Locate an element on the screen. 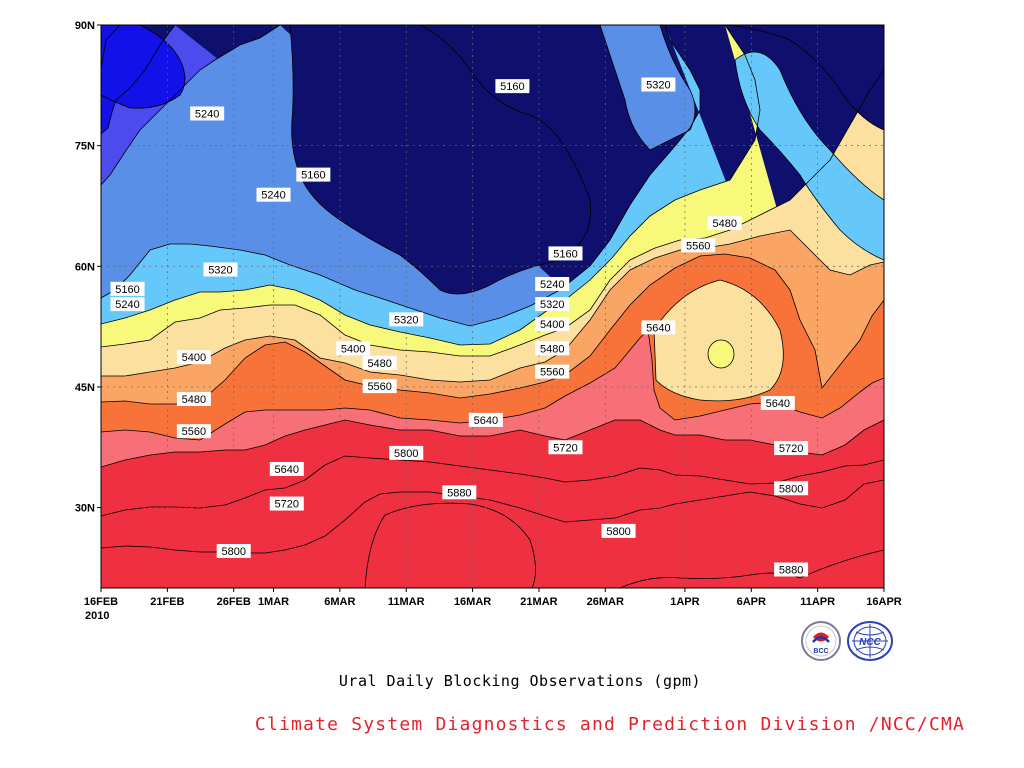 The image size is (1024, 768). contour-label-text: 5400 is located at coordinates (353, 349).